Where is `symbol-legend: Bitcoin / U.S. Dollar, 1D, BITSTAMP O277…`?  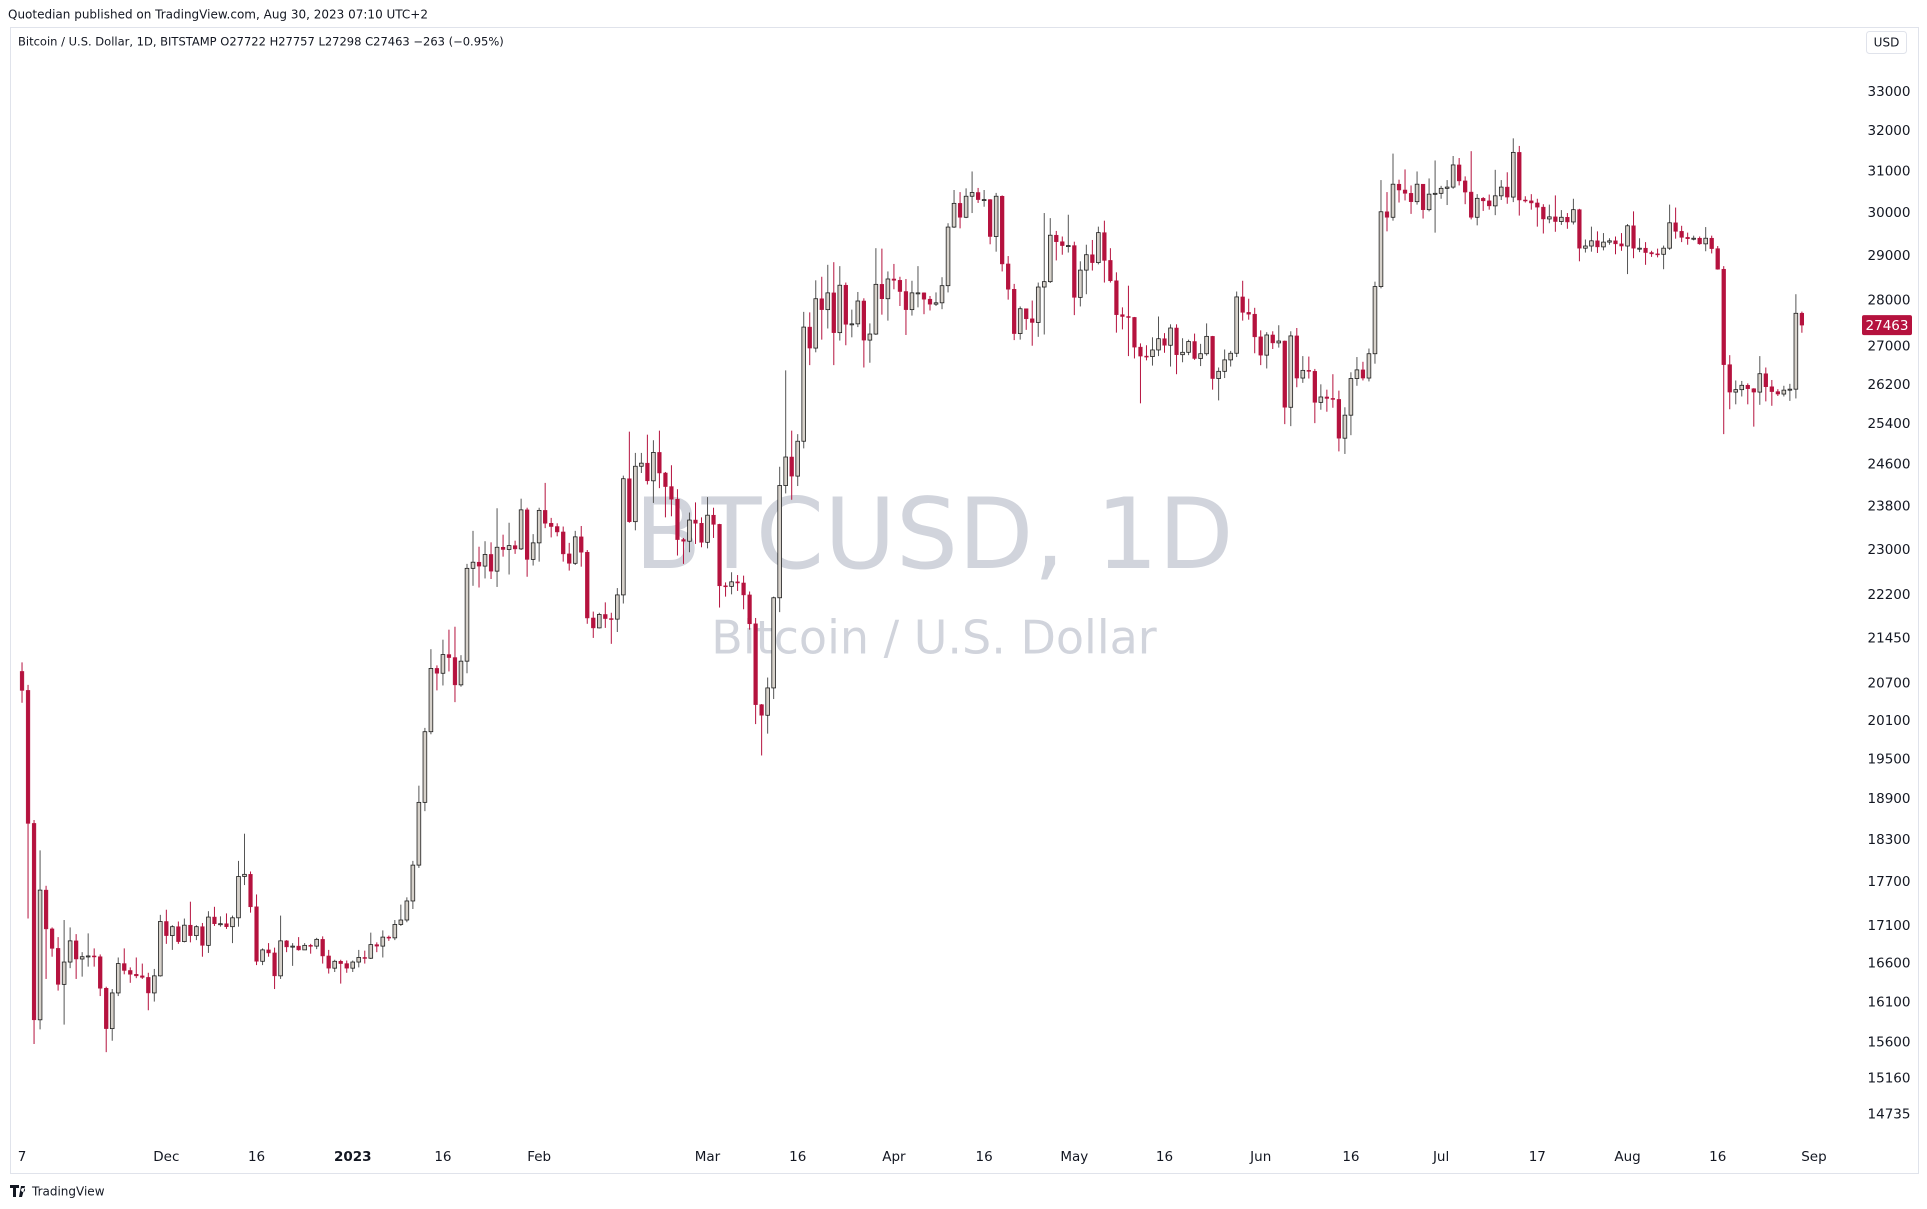
symbol-legend: Bitcoin / U.S. Dollar, 1D, BITSTAMP O277… is located at coordinates (261, 42).